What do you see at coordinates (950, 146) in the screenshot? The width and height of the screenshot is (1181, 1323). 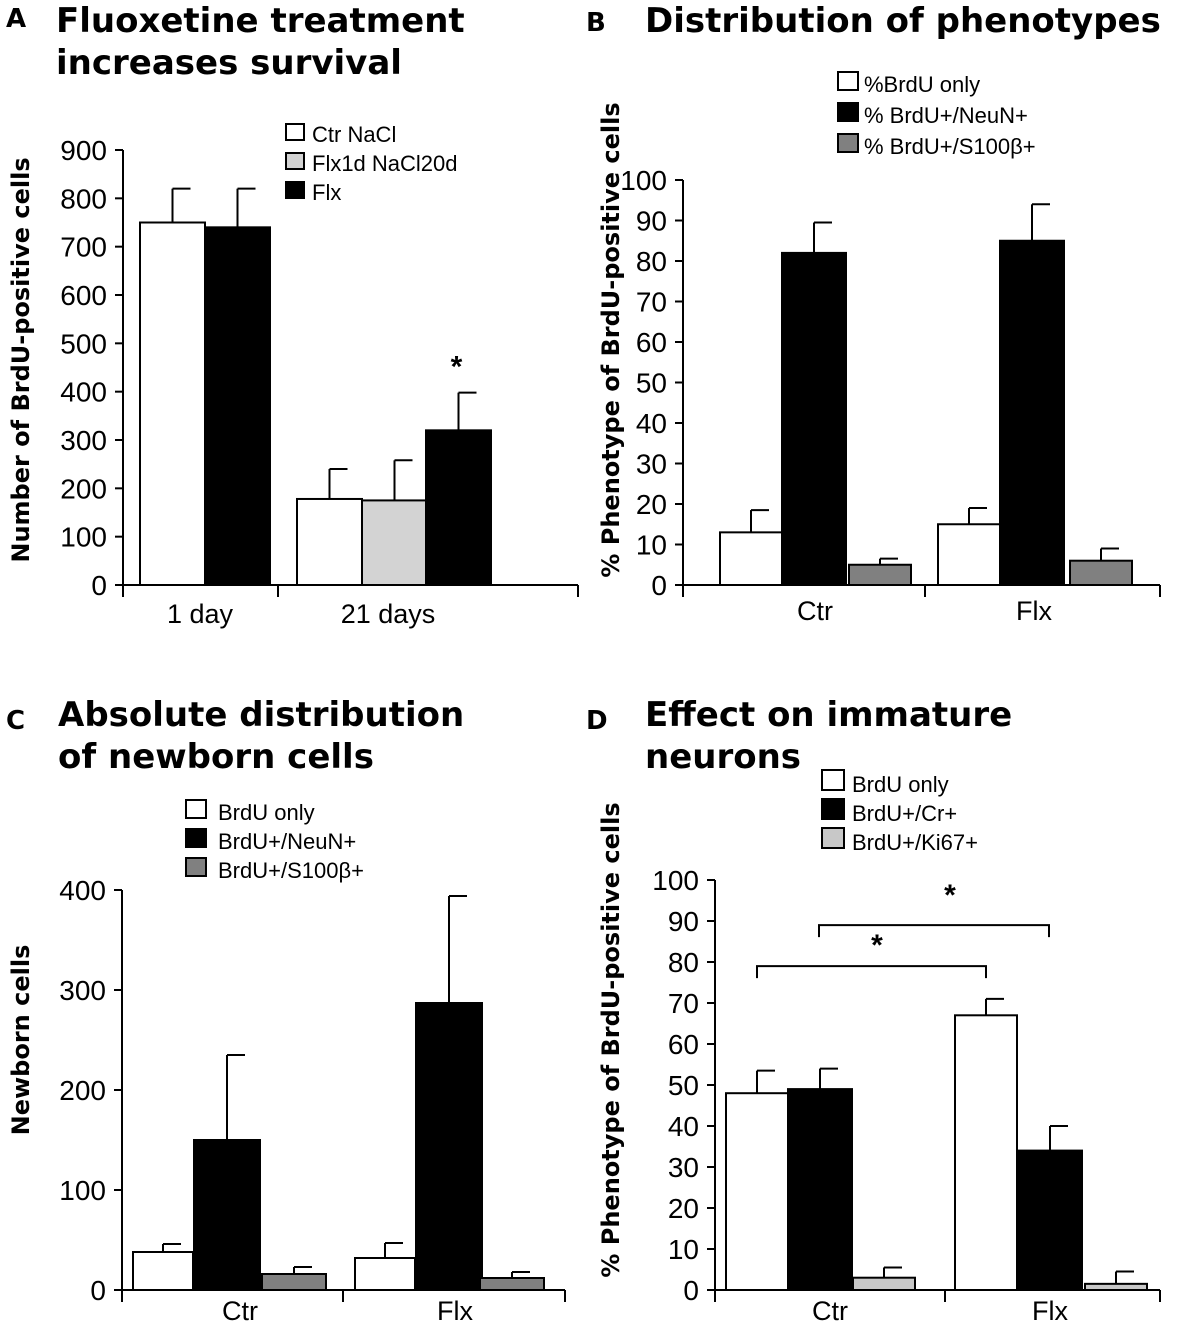 I see `legend-label-brdu-s100: % BrdU+/S100β+` at bounding box center [950, 146].